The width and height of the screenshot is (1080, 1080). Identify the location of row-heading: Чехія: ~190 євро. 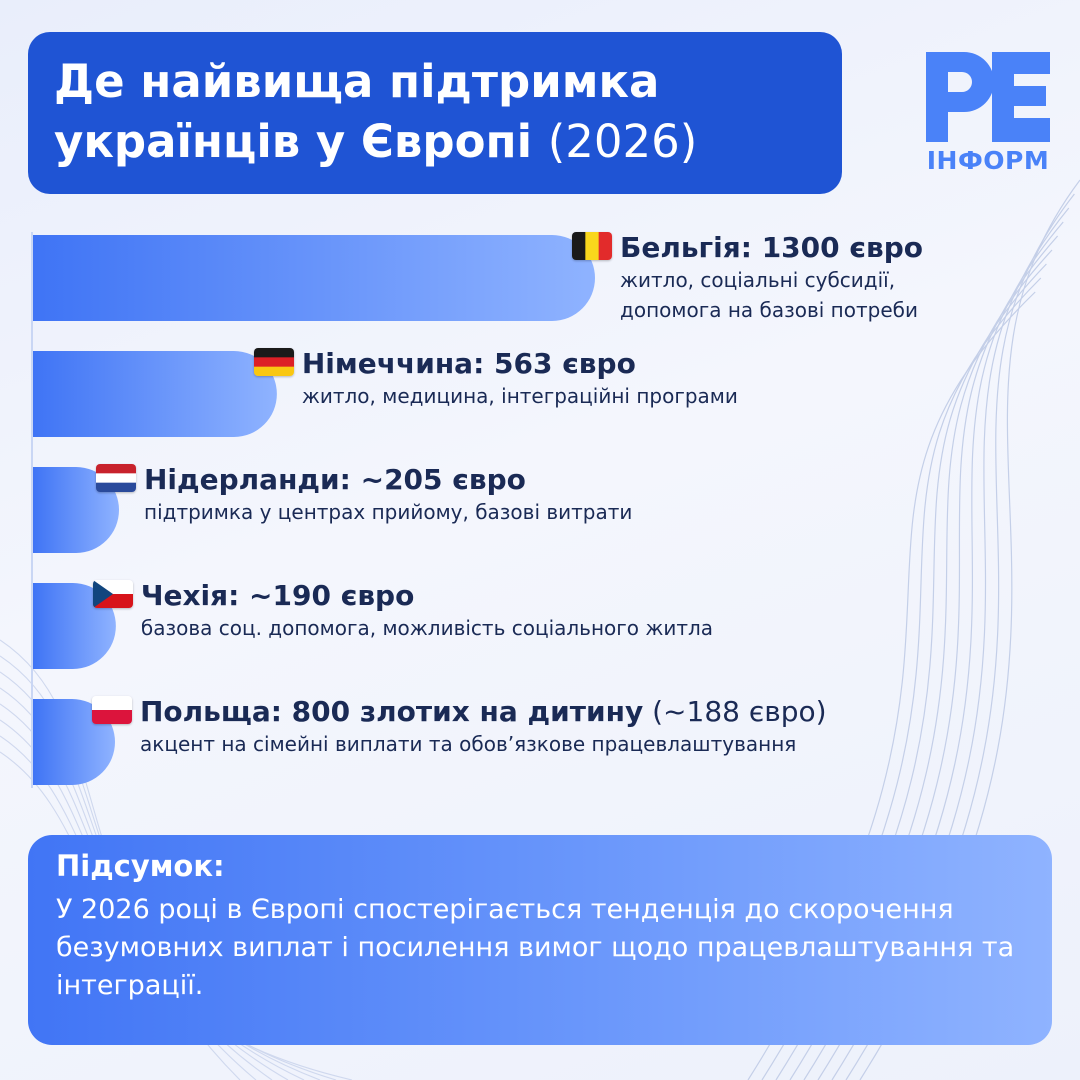
(402, 596).